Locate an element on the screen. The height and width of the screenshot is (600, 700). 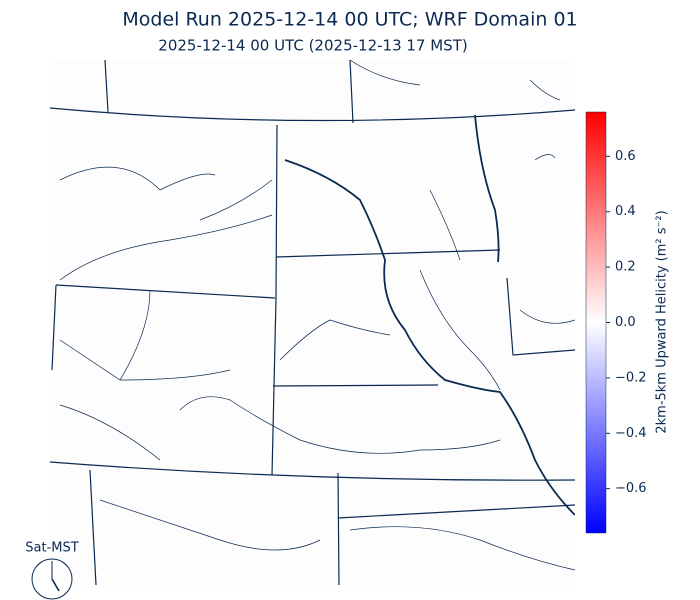
colorbar-ticks: −0.6 −0.4 −0.2 0.0 0.2 0.4 0.6 is located at coordinates (626, 322).